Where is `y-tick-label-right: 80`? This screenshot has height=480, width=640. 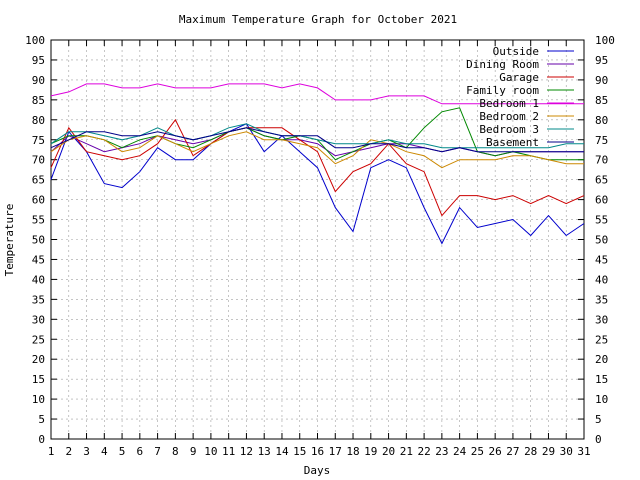
y-tick-label-right: 80 is located at coordinates (601, 120).